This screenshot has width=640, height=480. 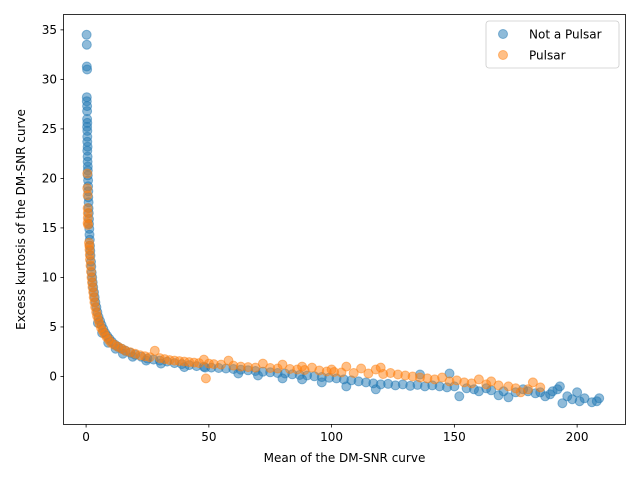 What do you see at coordinates (86, 437) in the screenshot?
I see `x-tick-label: 0` at bounding box center [86, 437].